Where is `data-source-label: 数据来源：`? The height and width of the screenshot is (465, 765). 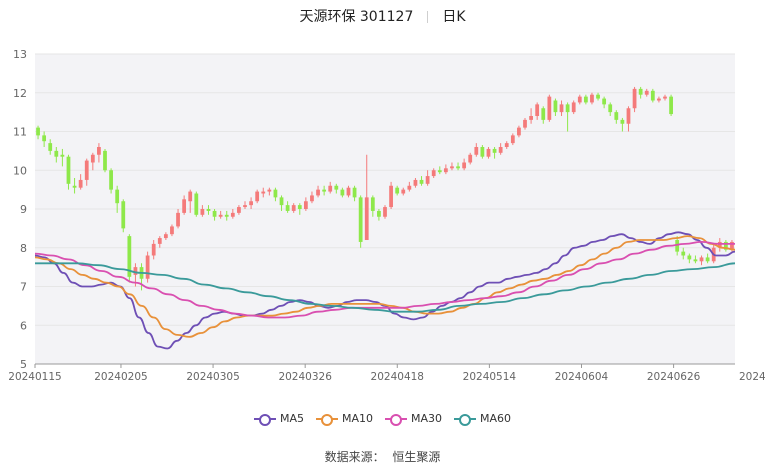
data-source-label: 数据来源： is located at coordinates (354, 457).